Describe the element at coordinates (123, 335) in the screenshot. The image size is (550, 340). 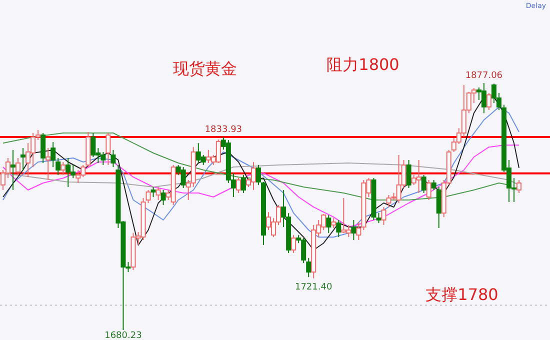
I see `annotation: 1680.23` at that location.